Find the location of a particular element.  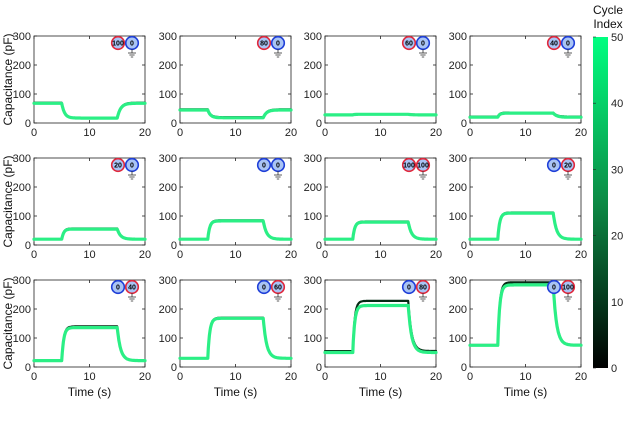

colorbar-tick-label: 20 is located at coordinates (617, 237).